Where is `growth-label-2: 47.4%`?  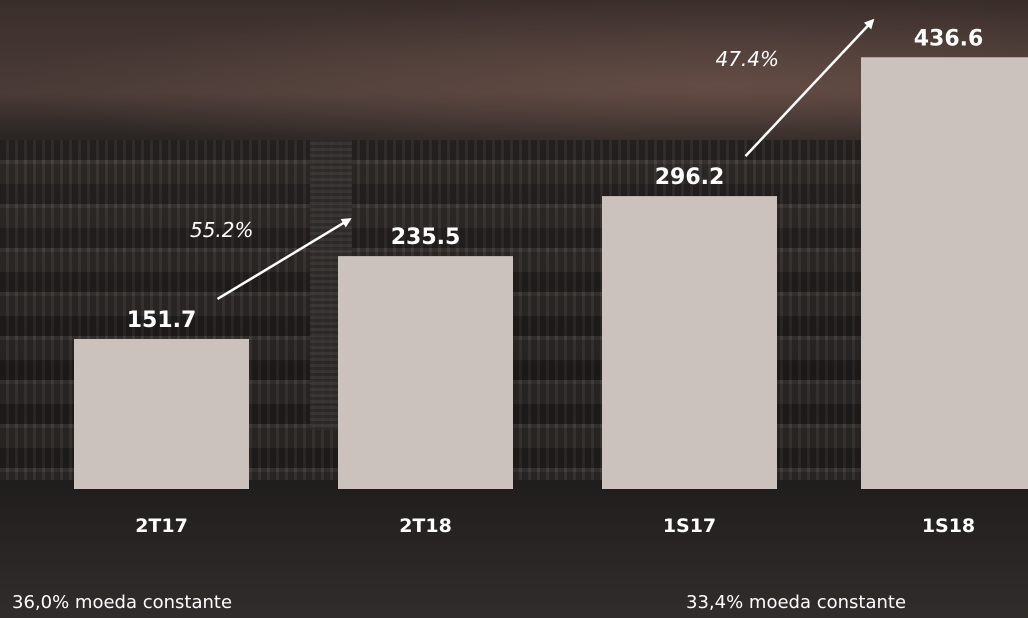
growth-label-2: 47.4% is located at coordinates (747, 59).